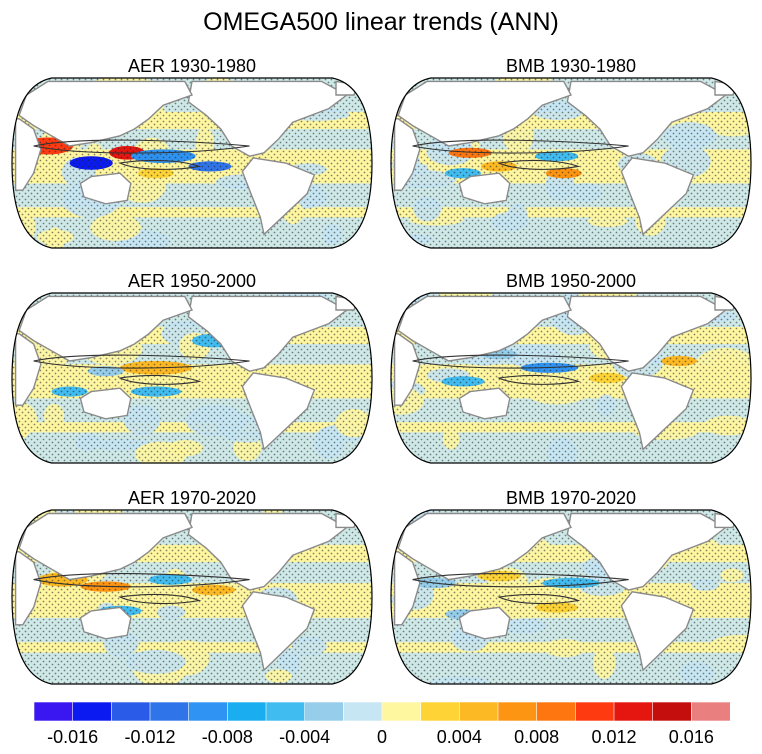  What do you see at coordinates (382, 737) in the screenshot?
I see `colorbar-tick-label: 0` at bounding box center [382, 737].